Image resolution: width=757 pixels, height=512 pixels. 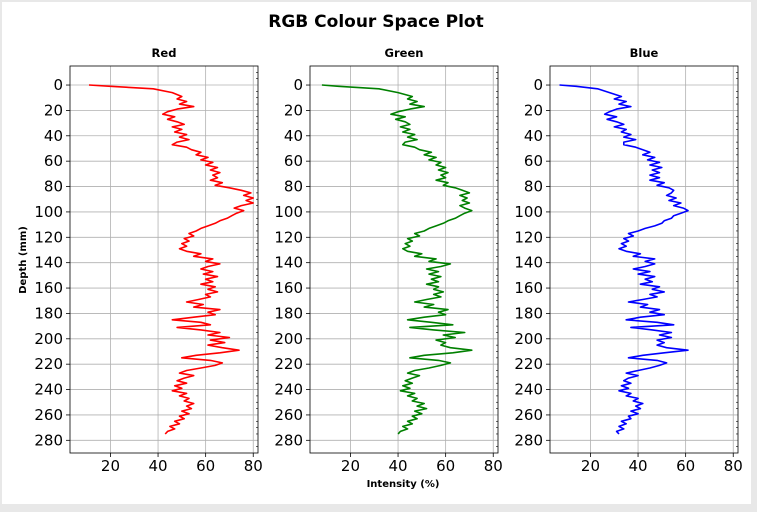 What do you see at coordinates (48, 364) in the screenshot?
I see `y-tick-label-red: 220` at bounding box center [48, 364].